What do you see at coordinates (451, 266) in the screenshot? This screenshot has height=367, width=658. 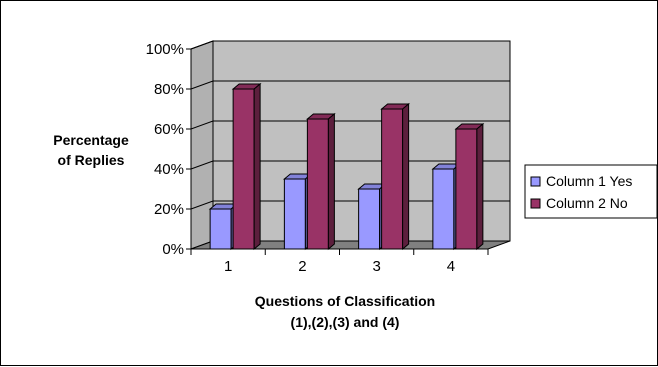 I see `x-tick-label: 4` at bounding box center [451, 266].